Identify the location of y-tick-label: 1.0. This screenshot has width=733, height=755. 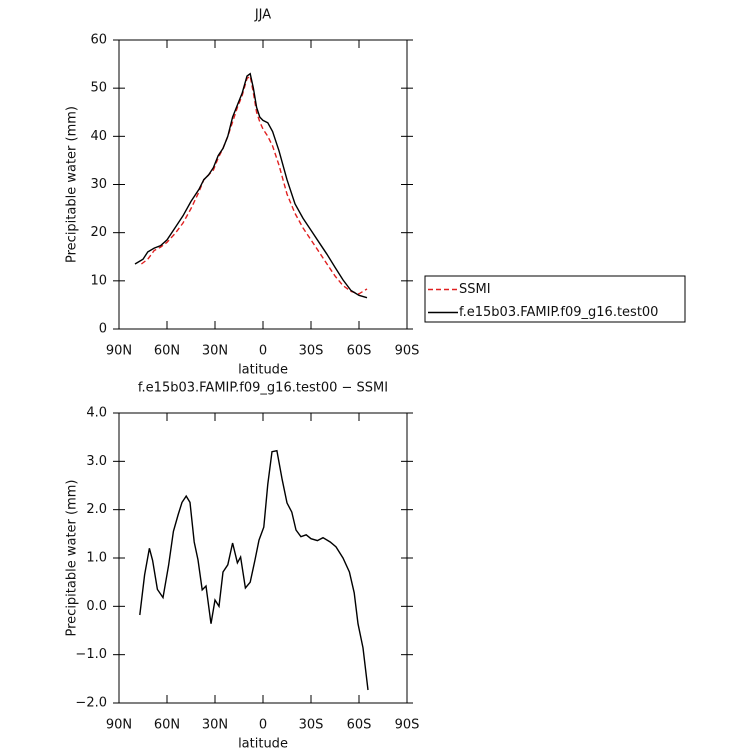
(96, 558).